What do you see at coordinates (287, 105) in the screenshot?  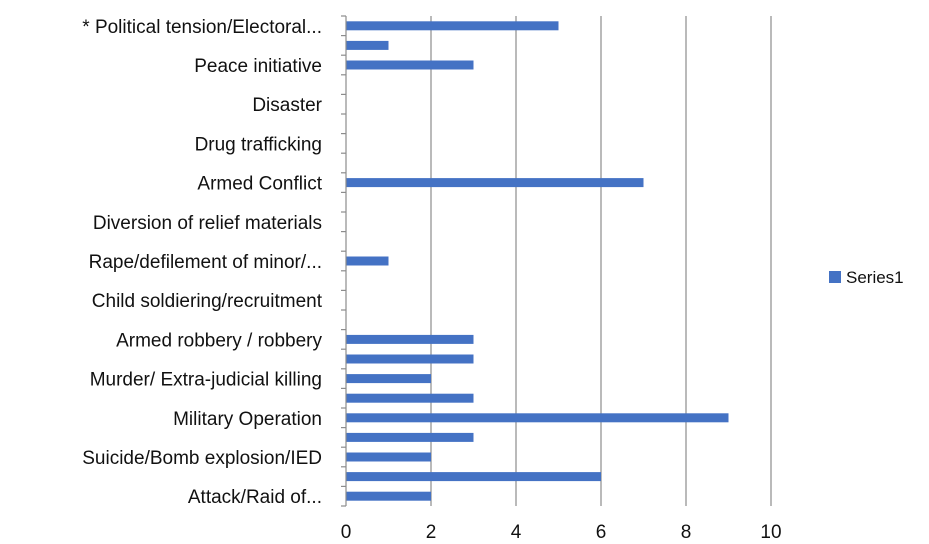 I see `category-label: Disaster` at bounding box center [287, 105].